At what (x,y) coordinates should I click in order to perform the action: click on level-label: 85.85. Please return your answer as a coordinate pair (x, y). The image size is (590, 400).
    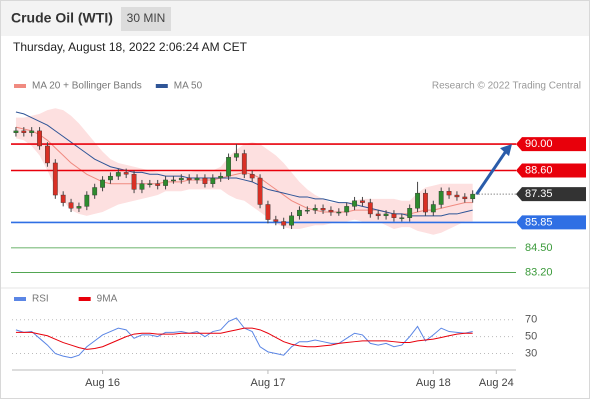
    Looking at the image, I should click on (539, 222).